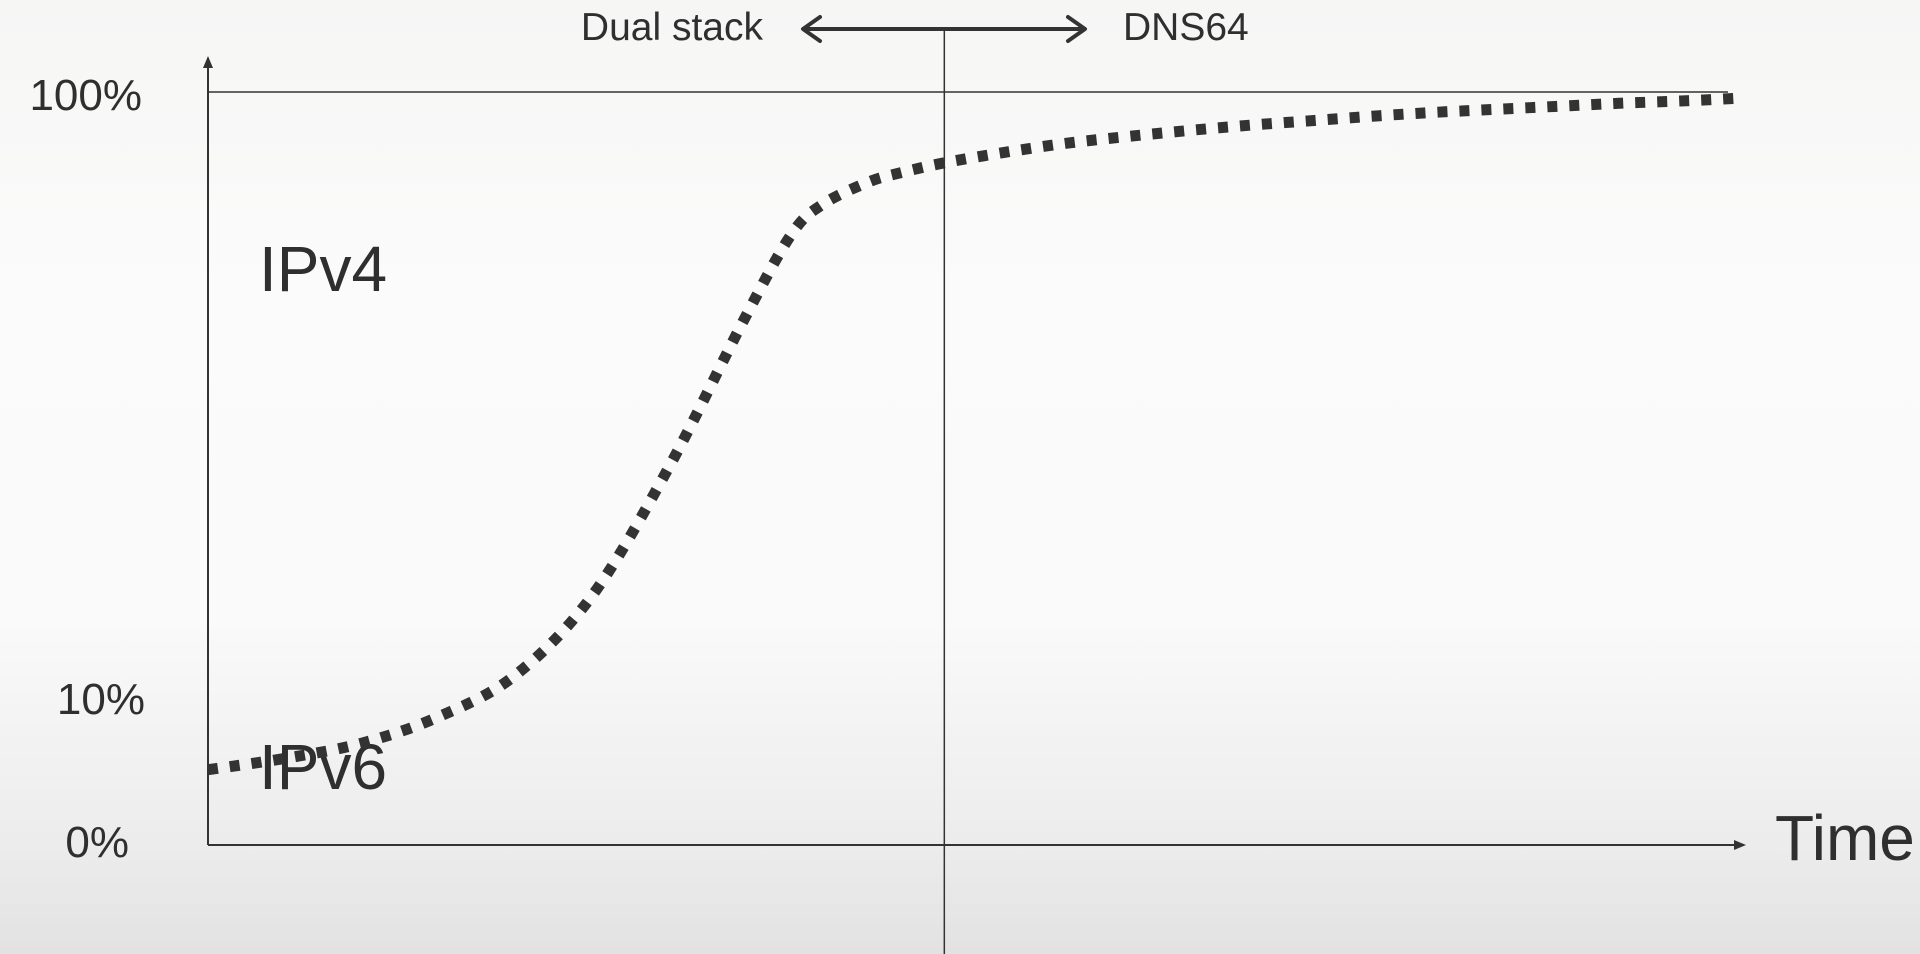  I want to click on y-tick-label-0: 0%, so click(97, 842).